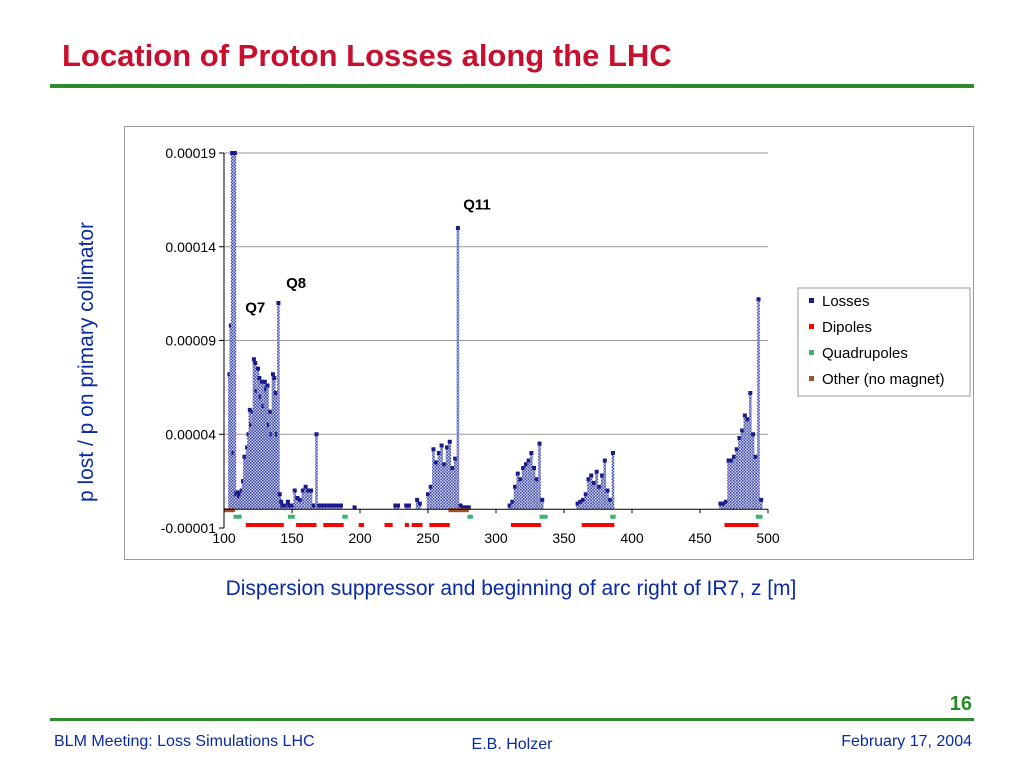 This screenshot has height=768, width=1024. Describe the element at coordinates (367, 55) in the screenshot. I see `slide-title: Location of Proton Losses along the LHC` at that location.